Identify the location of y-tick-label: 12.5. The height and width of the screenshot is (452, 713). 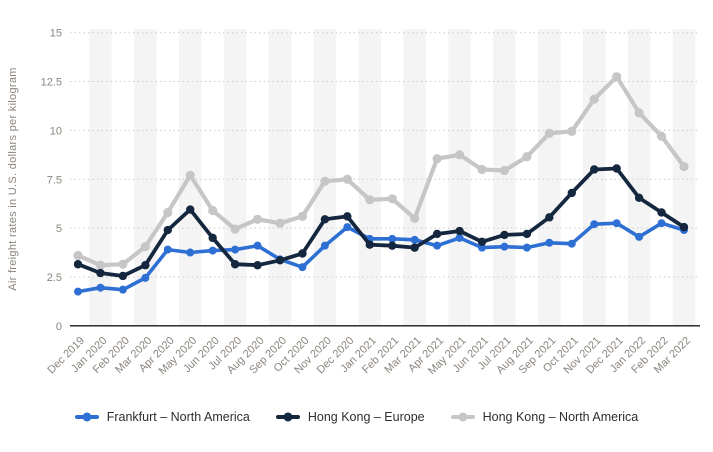
(51, 83).